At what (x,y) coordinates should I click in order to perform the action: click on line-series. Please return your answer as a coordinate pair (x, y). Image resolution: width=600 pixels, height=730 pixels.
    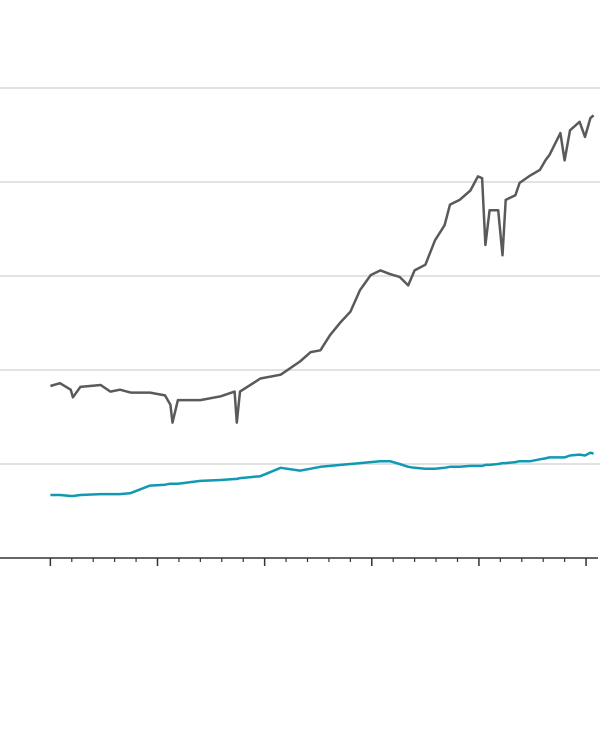
    Looking at the image, I should click on (322, 474).